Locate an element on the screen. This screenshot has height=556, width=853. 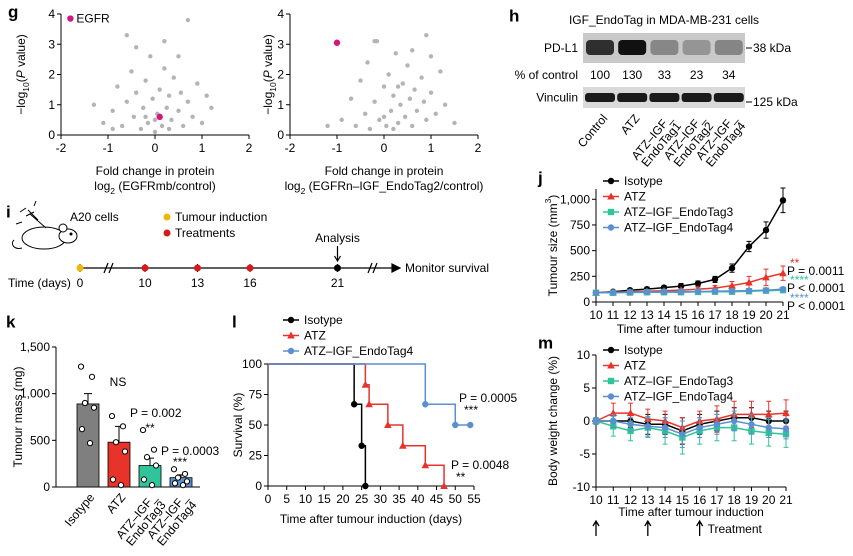
band is located at coordinates (696, 47).